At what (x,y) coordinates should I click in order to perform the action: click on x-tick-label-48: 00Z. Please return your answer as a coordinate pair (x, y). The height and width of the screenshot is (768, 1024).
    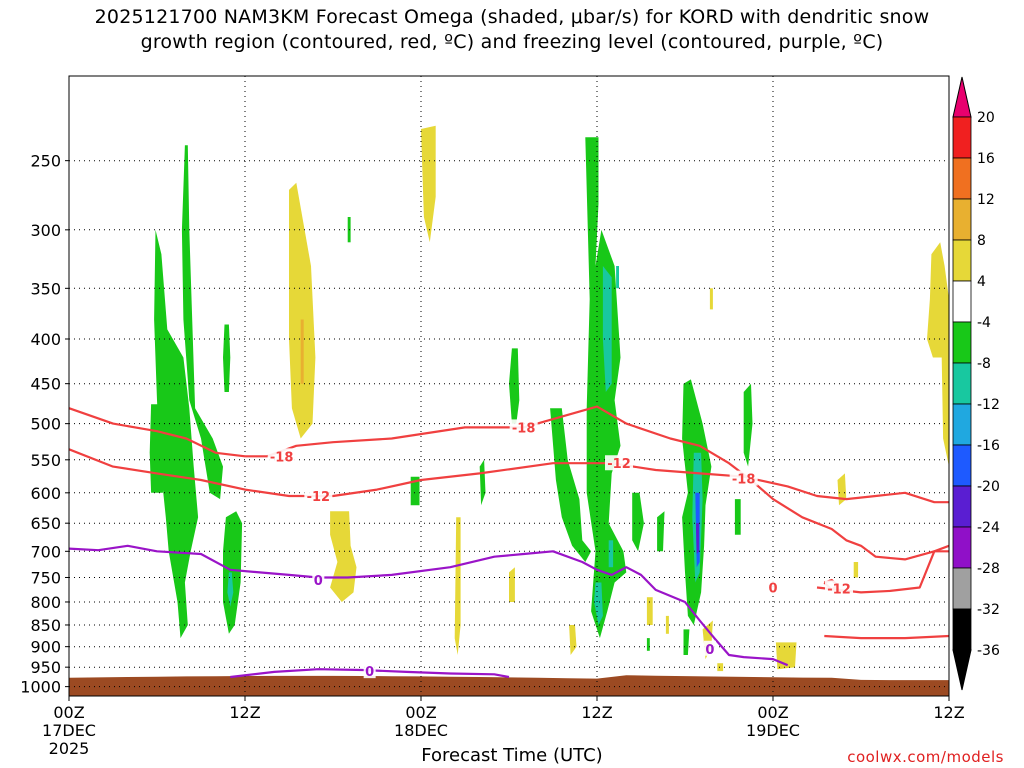
    Looking at the image, I should click on (772, 712).